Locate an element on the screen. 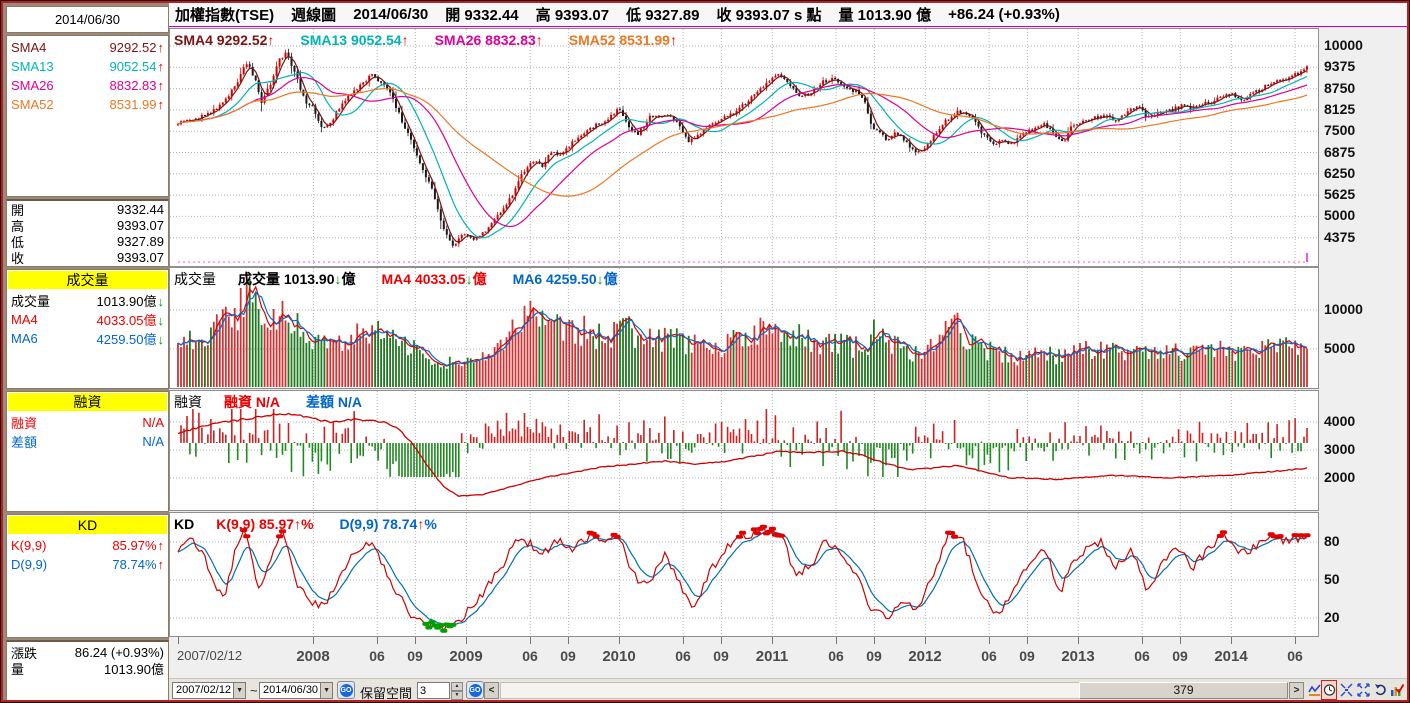 Image resolution: width=1410 pixels, height=703 pixels. kd-chart-canvas is located at coordinates (744, 574).